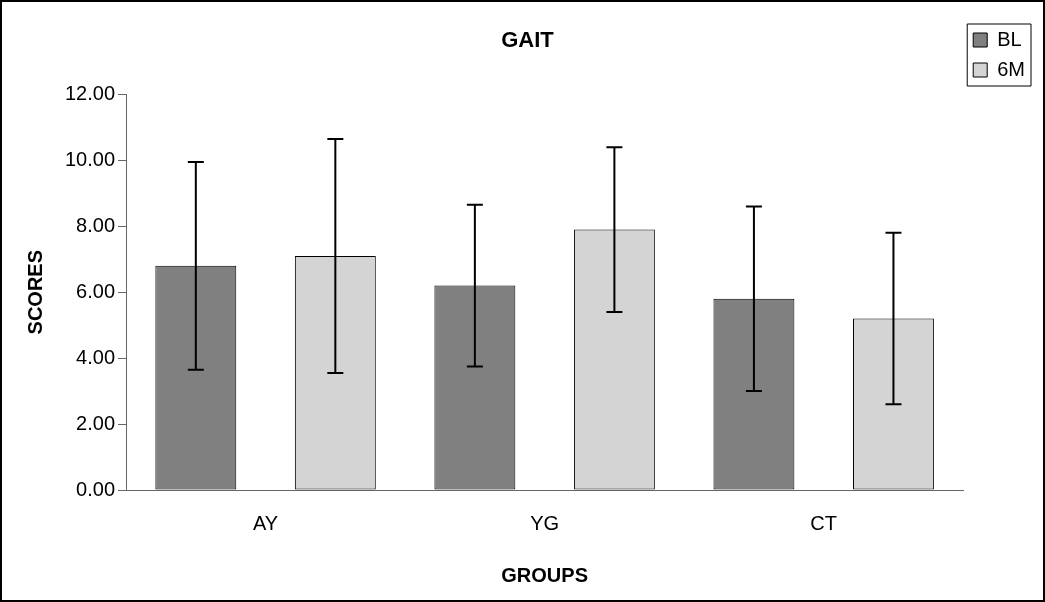 Image resolution: width=1045 pixels, height=602 pixels. Describe the element at coordinates (544, 574) in the screenshot. I see `x-axis-title: GROUPS` at that location.